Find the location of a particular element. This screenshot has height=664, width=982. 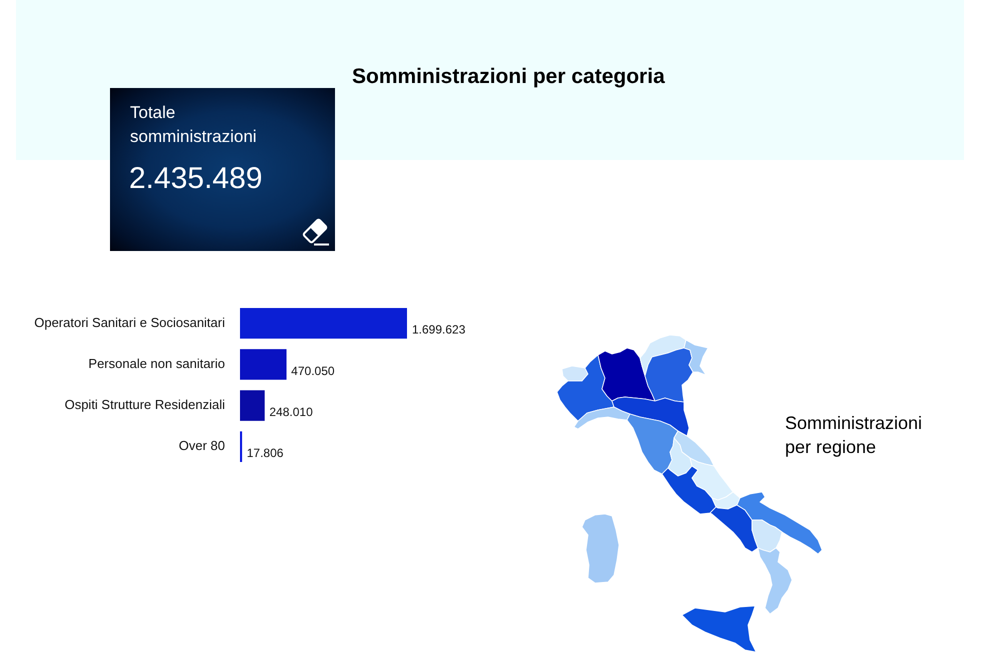

text: Totale somministrazioni is located at coordinates (194, 125).